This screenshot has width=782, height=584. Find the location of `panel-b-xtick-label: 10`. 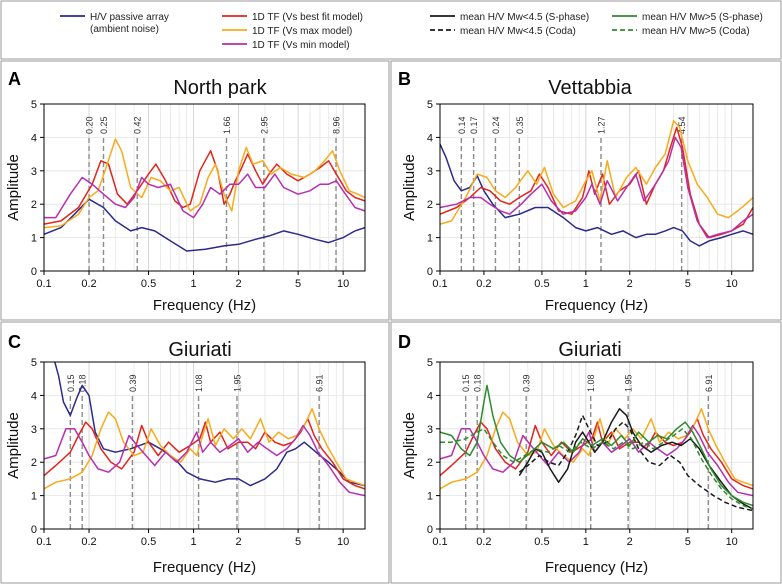

panel-b-xtick-label: 10 is located at coordinates (732, 284).